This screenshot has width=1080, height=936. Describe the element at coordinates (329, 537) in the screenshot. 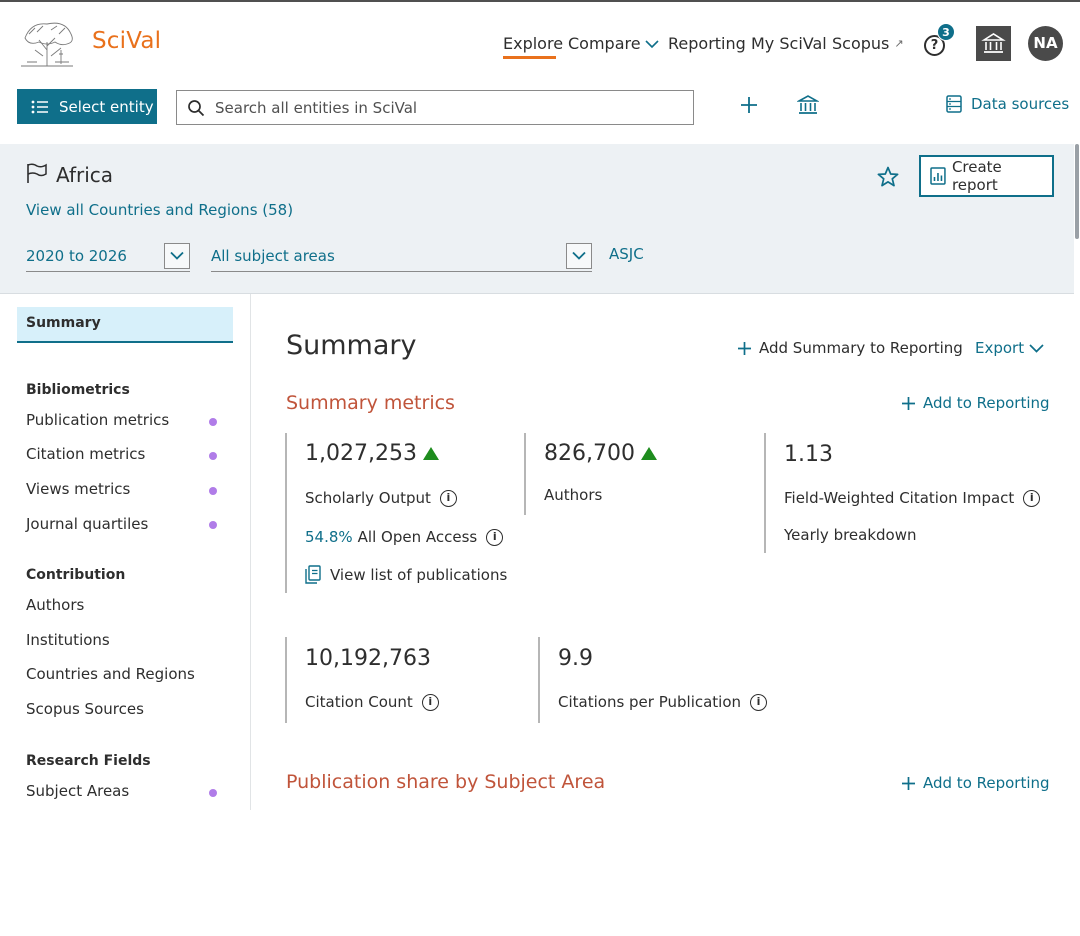

I see `open-access-percentage: 54.8%` at that location.